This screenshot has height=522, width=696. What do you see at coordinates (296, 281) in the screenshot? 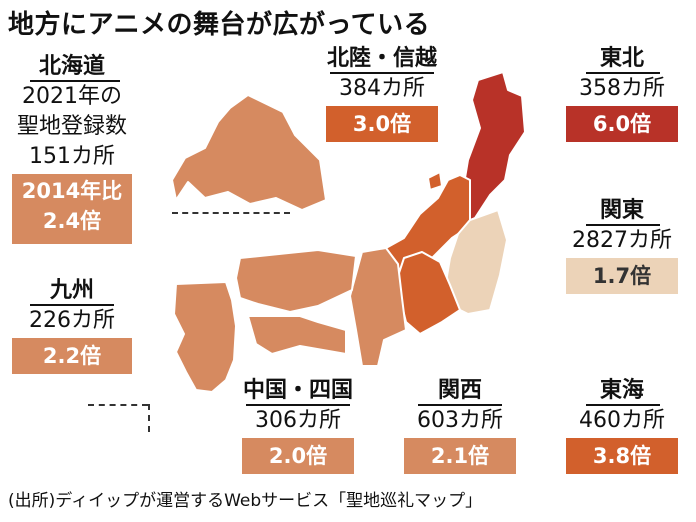
I see `map-region-chugoku` at bounding box center [296, 281].